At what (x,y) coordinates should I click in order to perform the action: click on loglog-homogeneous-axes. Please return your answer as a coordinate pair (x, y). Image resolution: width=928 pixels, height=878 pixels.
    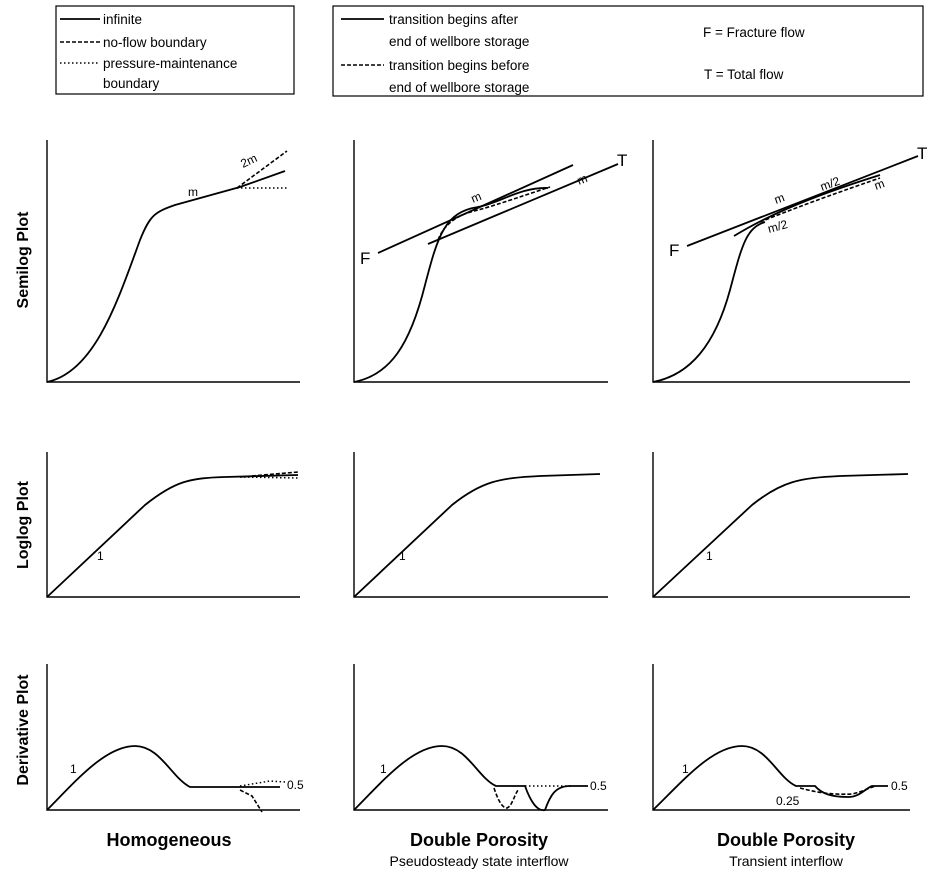
    Looking at the image, I should click on (173, 525).